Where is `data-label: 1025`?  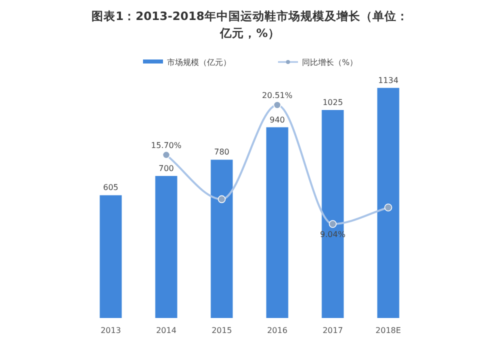
data-label: 1025 is located at coordinates (332, 103).